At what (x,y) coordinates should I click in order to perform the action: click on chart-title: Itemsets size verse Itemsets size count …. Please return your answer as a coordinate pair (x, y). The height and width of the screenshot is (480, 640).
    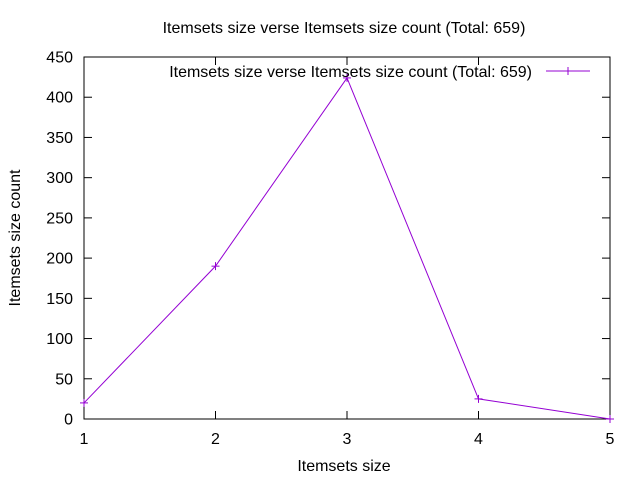
    Looking at the image, I should click on (344, 28).